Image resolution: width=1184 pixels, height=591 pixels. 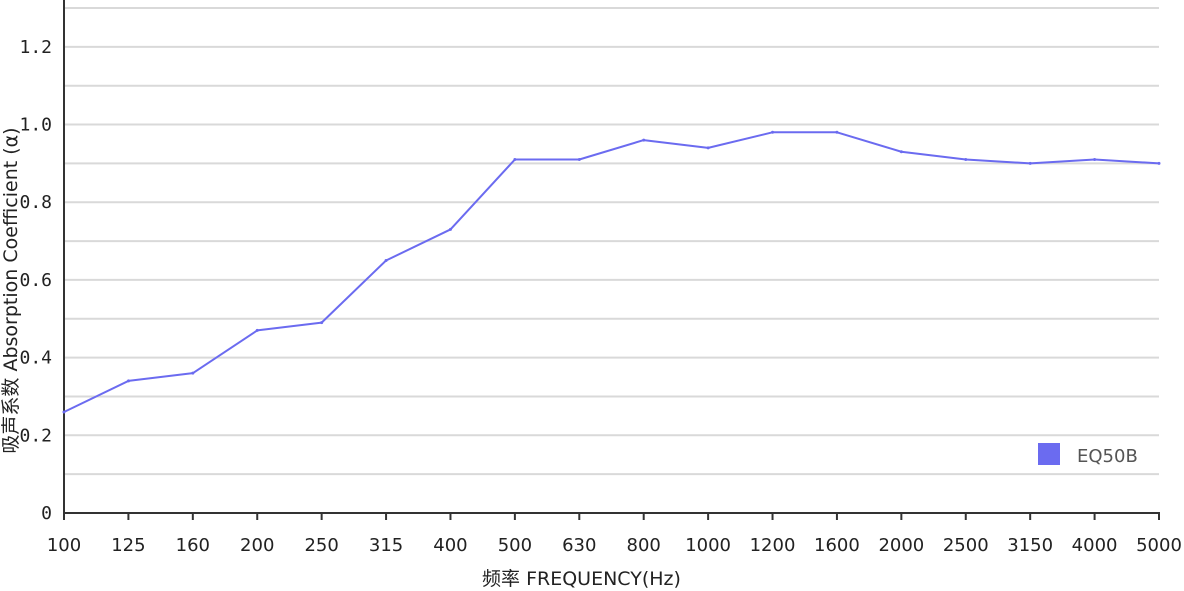 I want to click on y-tick-label: 0.4, so click(x=35, y=358).